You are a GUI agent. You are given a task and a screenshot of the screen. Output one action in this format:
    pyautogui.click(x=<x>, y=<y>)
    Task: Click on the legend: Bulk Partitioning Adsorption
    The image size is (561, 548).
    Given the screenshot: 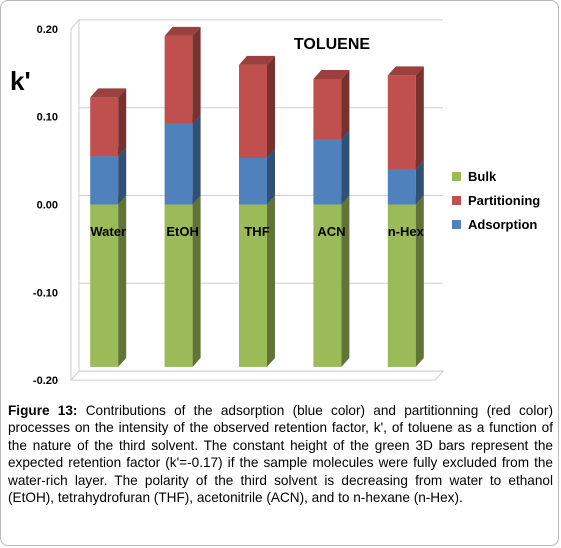 What is the action you would take?
    pyautogui.click(x=496, y=200)
    